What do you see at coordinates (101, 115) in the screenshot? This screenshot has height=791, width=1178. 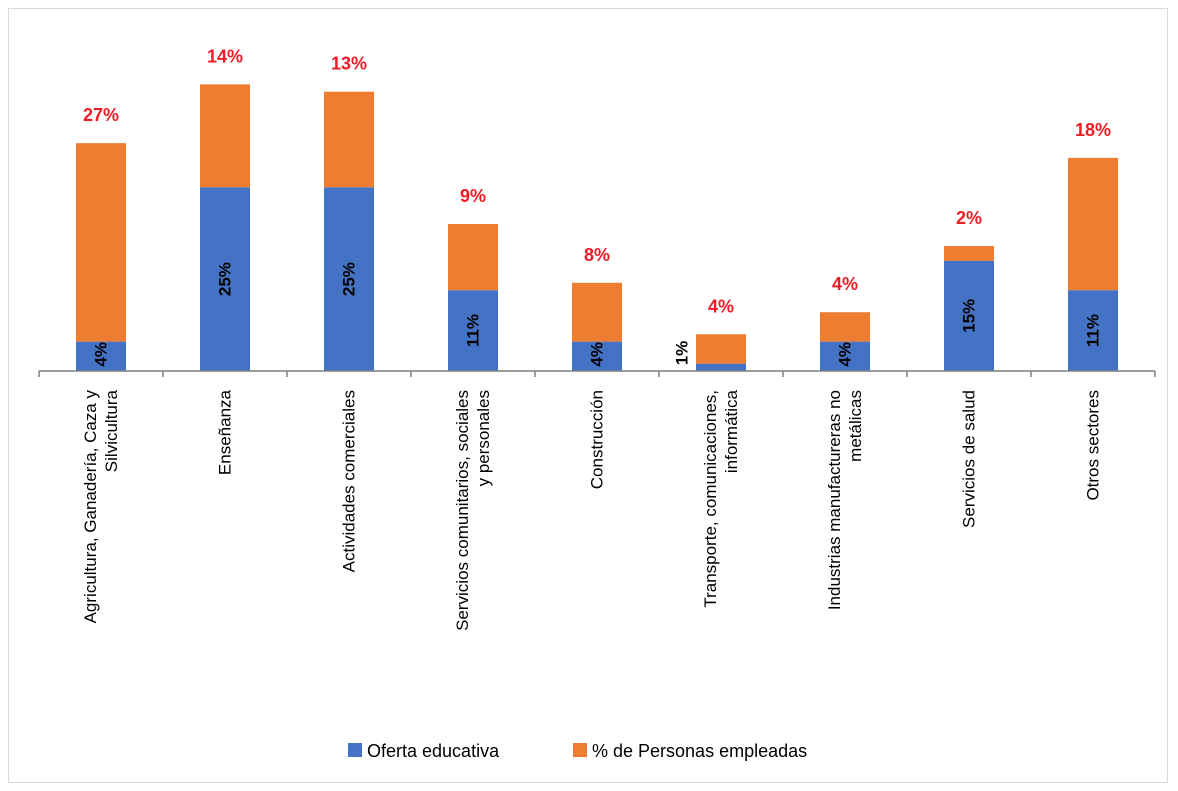 I see `label-empleadas-0: 27%` at bounding box center [101, 115].